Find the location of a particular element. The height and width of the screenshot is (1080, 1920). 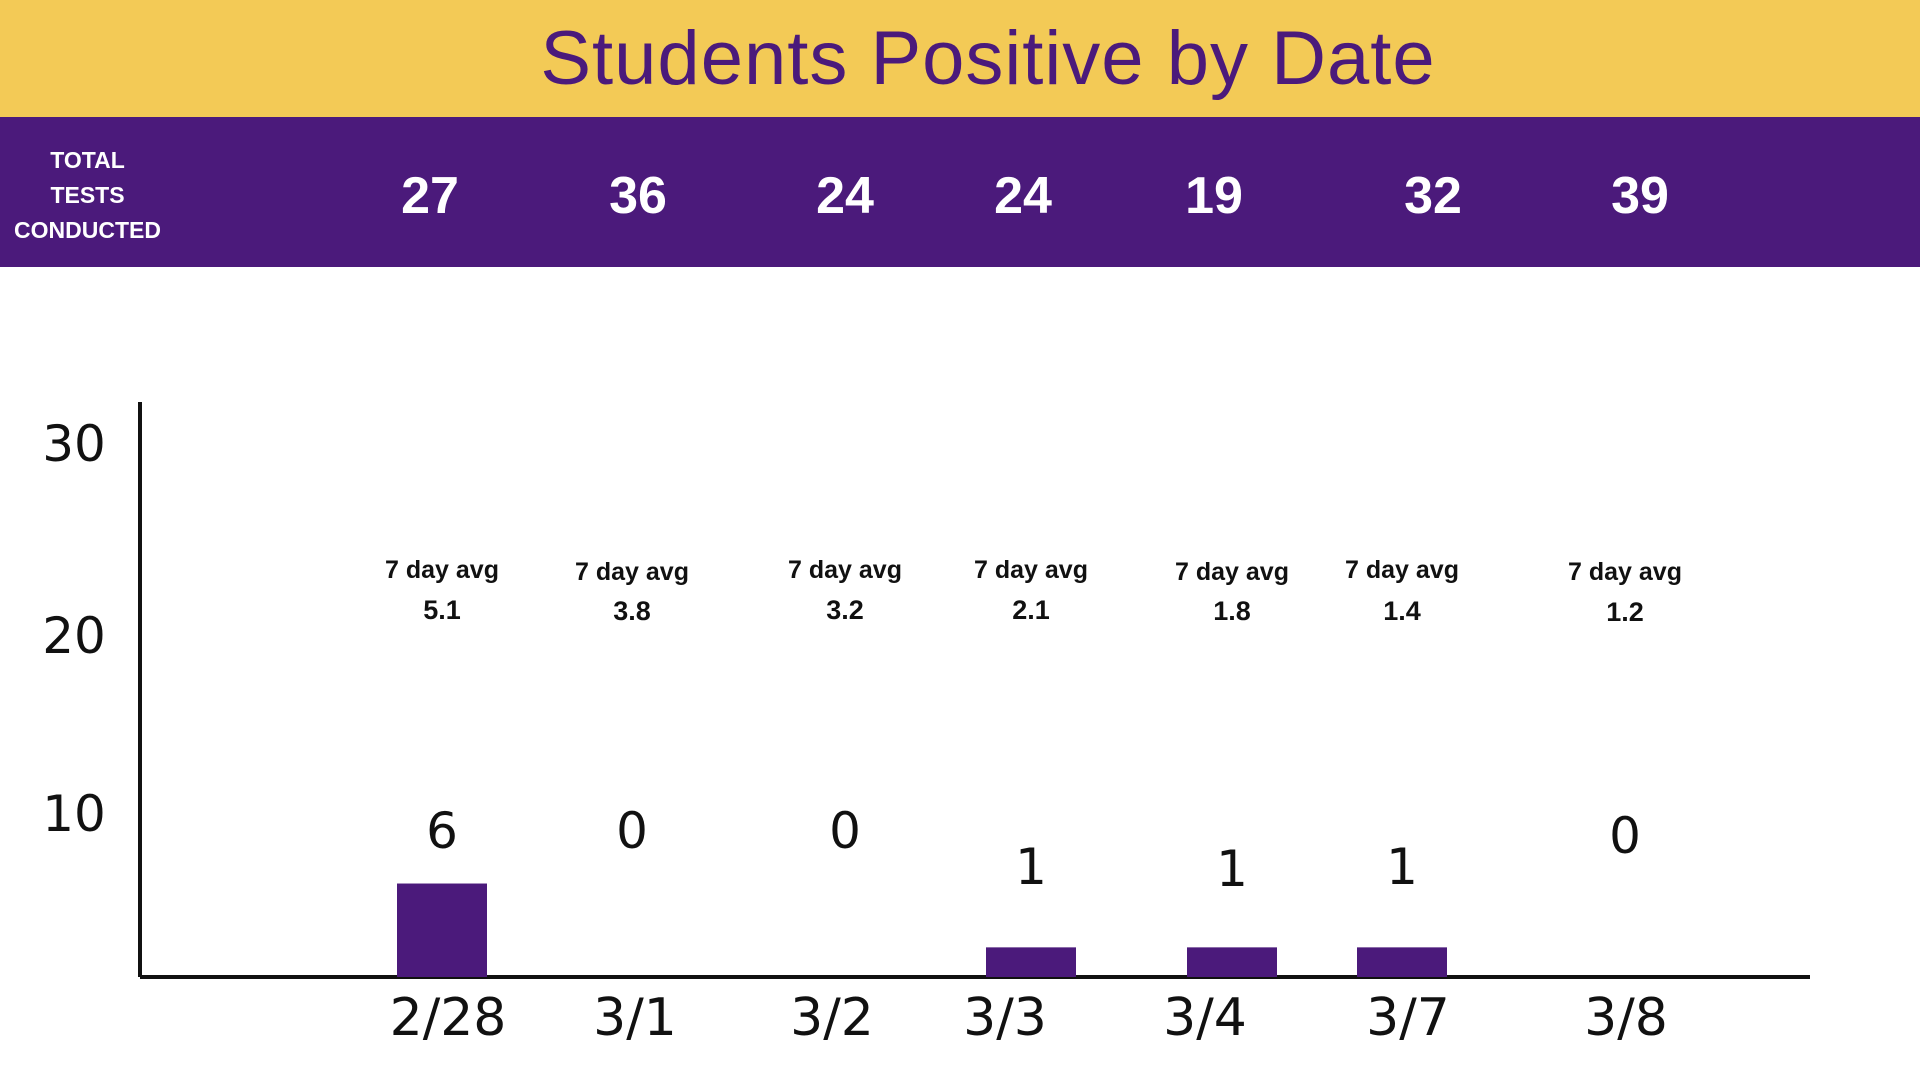

seven-day-avg-value: 2.1 is located at coordinates (1031, 610).